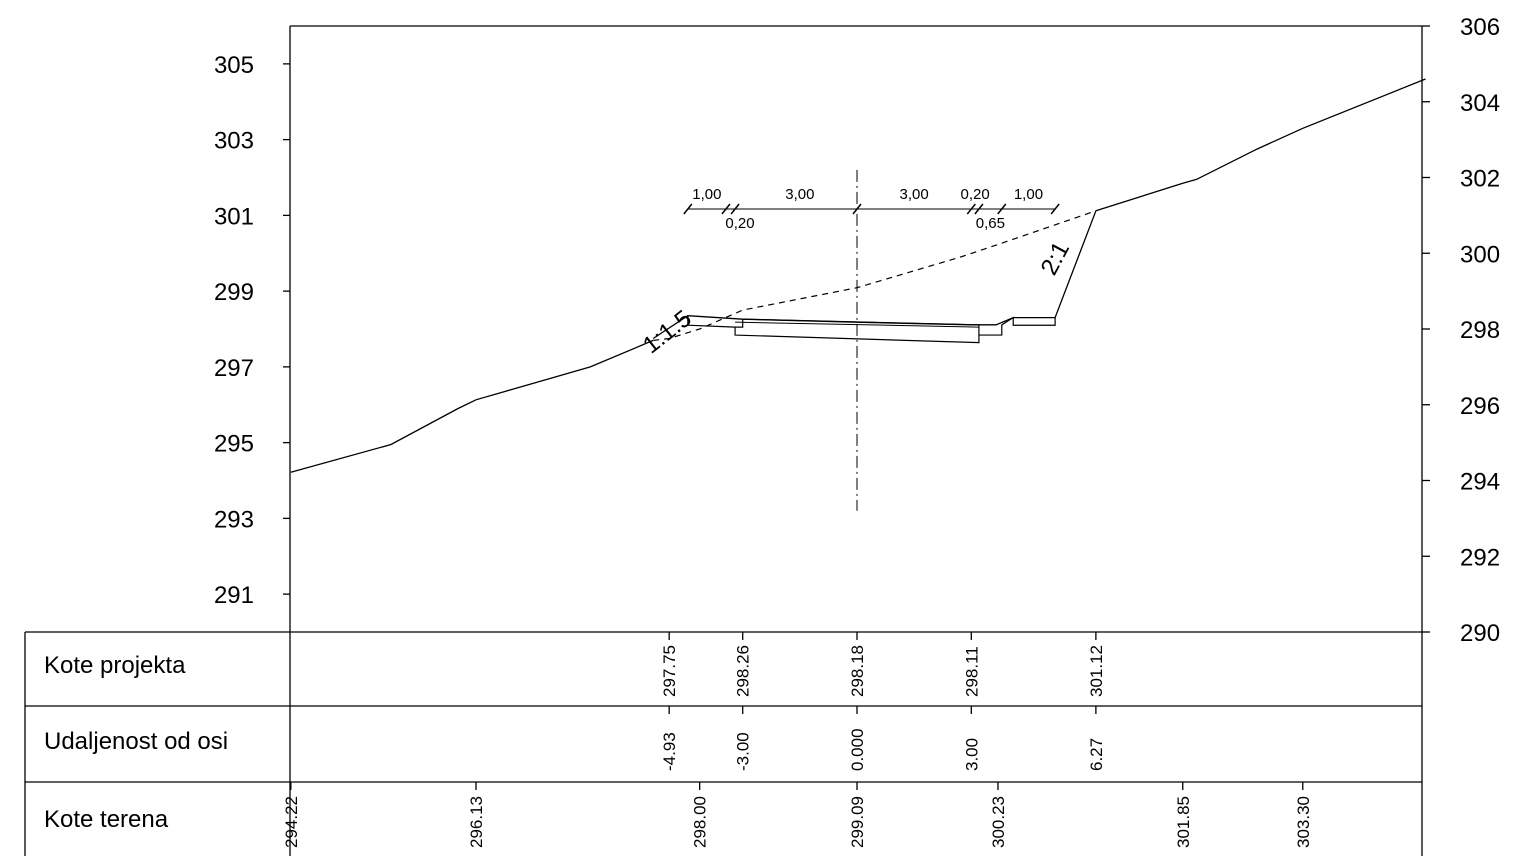  What do you see at coordinates (1480, 482) in the screenshot?
I see `right-tick-label: 294` at bounding box center [1480, 482].